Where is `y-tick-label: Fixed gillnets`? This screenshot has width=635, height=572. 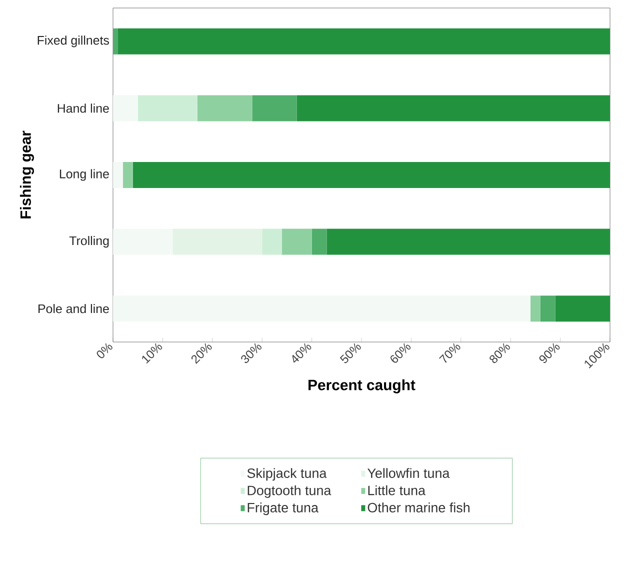
y-tick-label: Fixed gillnets is located at coordinates (74, 42).